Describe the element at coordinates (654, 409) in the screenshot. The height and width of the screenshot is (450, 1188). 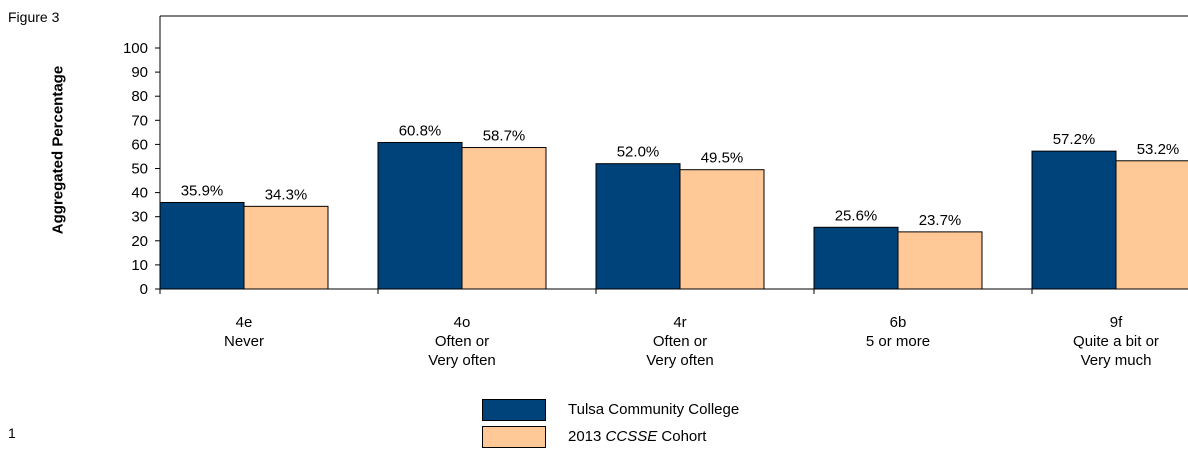
I see `legend-label-series-1: Tulsa Community College` at that location.